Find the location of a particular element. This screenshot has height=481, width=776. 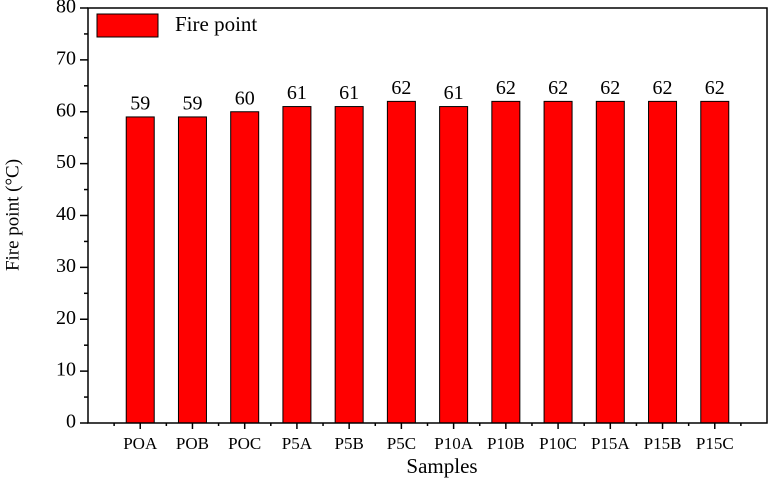

y-tick-label: 20 is located at coordinates (66, 318).